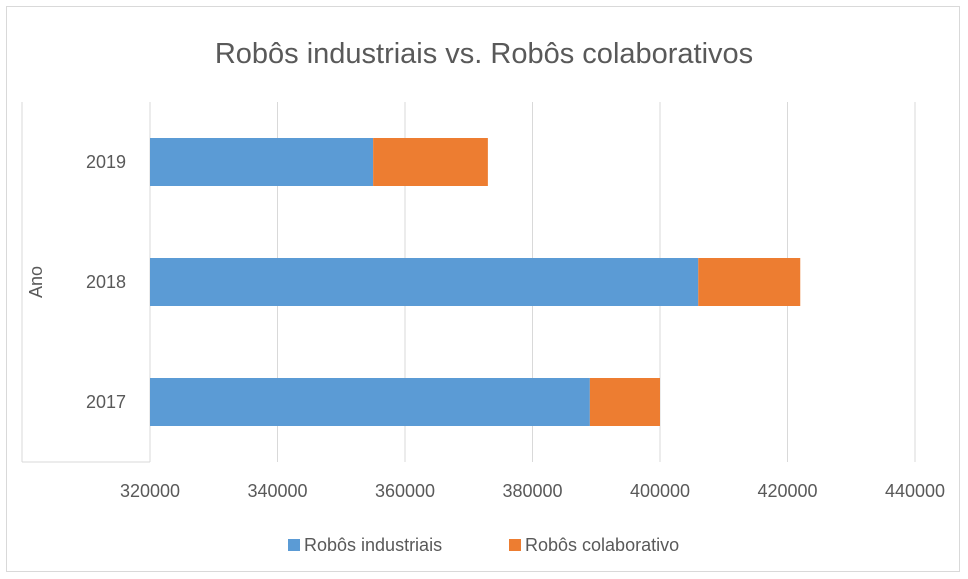 Image resolution: width=968 pixels, height=579 pixels. What do you see at coordinates (624, 402) in the screenshot?
I see `bar-collaborative-2017` at bounding box center [624, 402].